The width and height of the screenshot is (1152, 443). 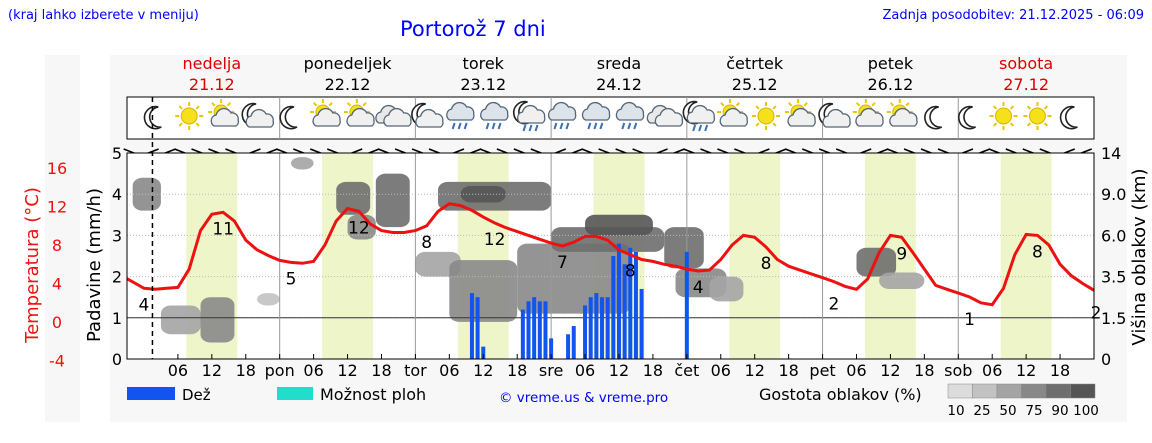 What do you see at coordinates (619, 84) in the screenshot?
I see `day-date: 24.12` at bounding box center [619, 84].